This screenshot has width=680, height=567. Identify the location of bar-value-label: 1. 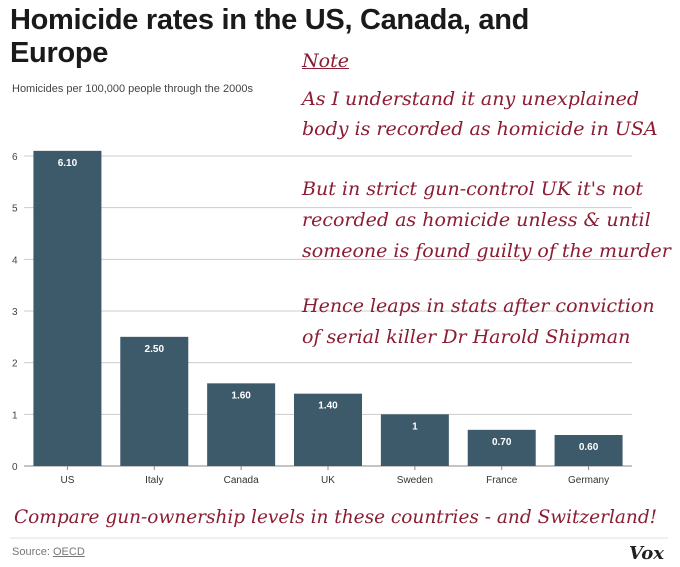
(415, 426).